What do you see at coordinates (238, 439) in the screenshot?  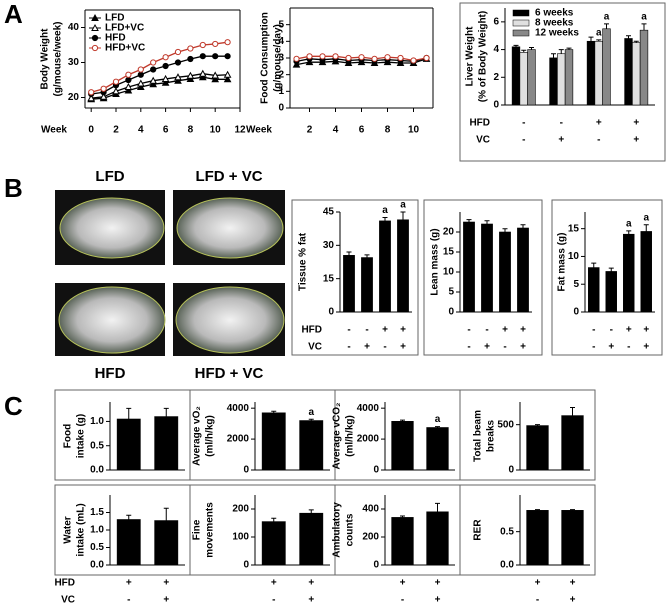 I see `y-tick-label: 2000` at bounding box center [238, 439].